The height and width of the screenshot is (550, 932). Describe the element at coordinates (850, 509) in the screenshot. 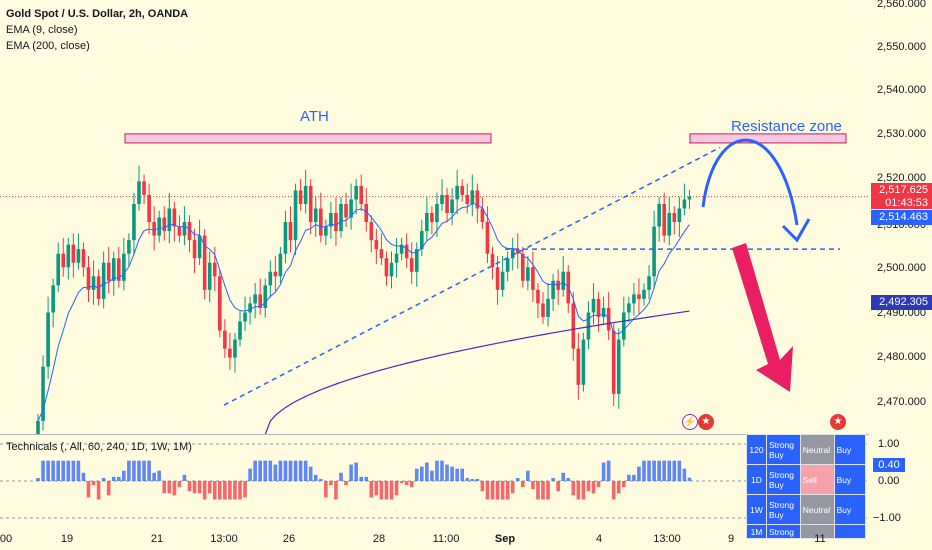

I see `ma-cell: Buy` at that location.